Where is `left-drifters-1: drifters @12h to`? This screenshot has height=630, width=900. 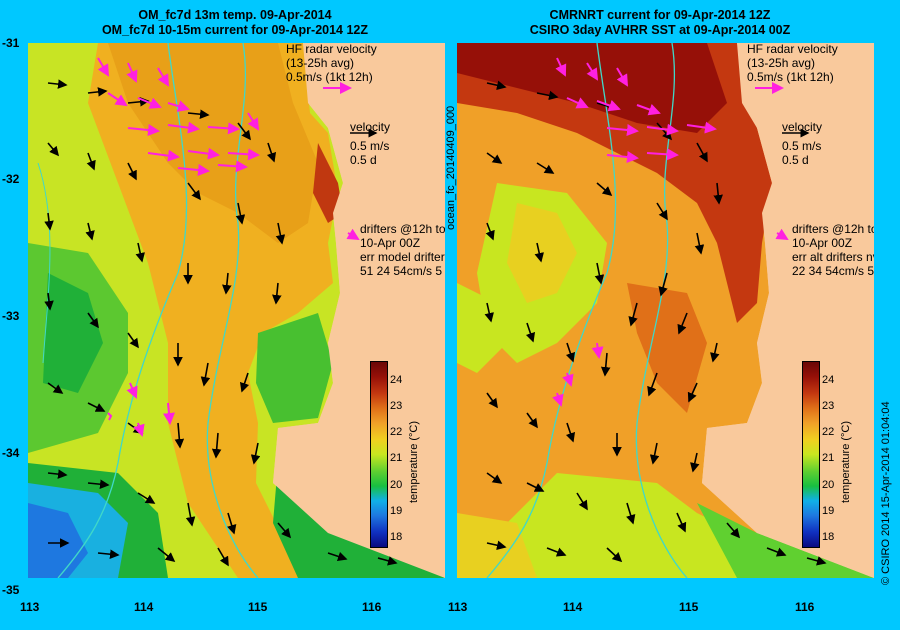 left-drifters-1: drifters @12h to is located at coordinates (402, 229).